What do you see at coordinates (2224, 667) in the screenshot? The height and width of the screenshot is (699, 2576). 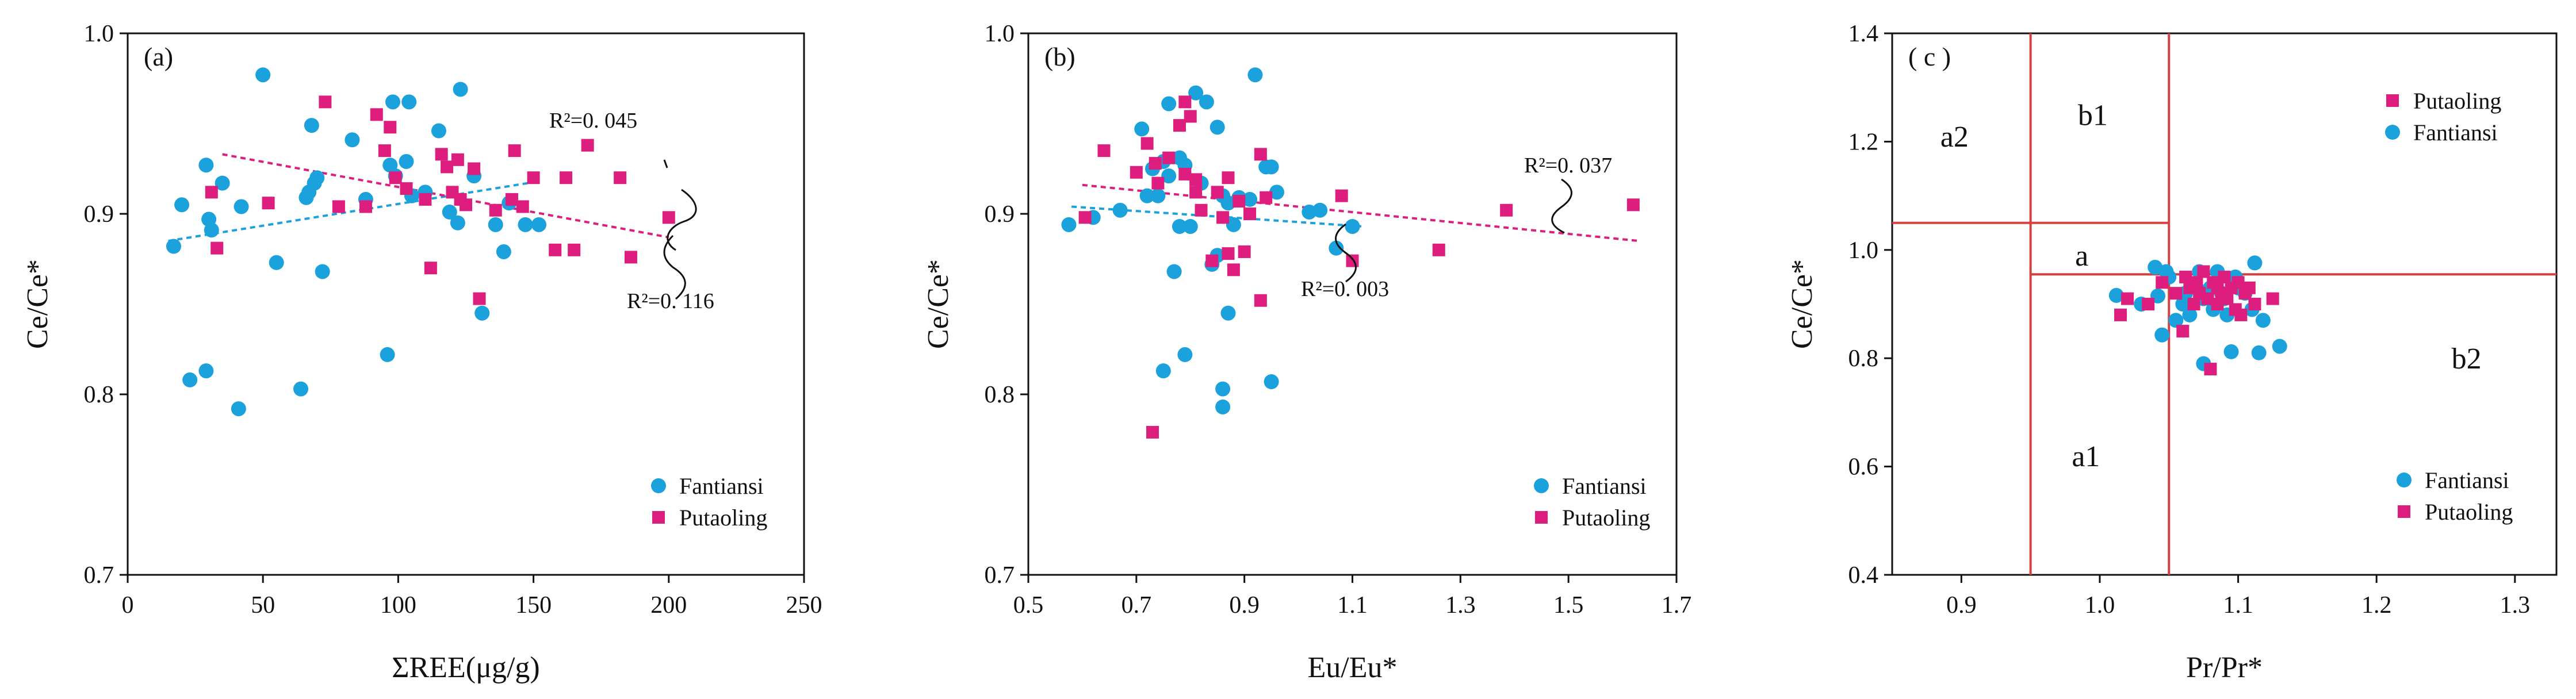 I see `x-axis-title: Pr/Pr*` at bounding box center [2224, 667].